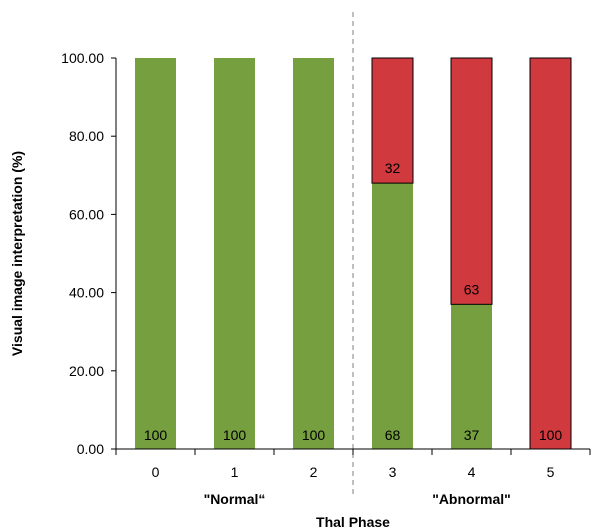 The width and height of the screenshot is (610, 531). I want to click on data-label: 32, so click(393, 168).